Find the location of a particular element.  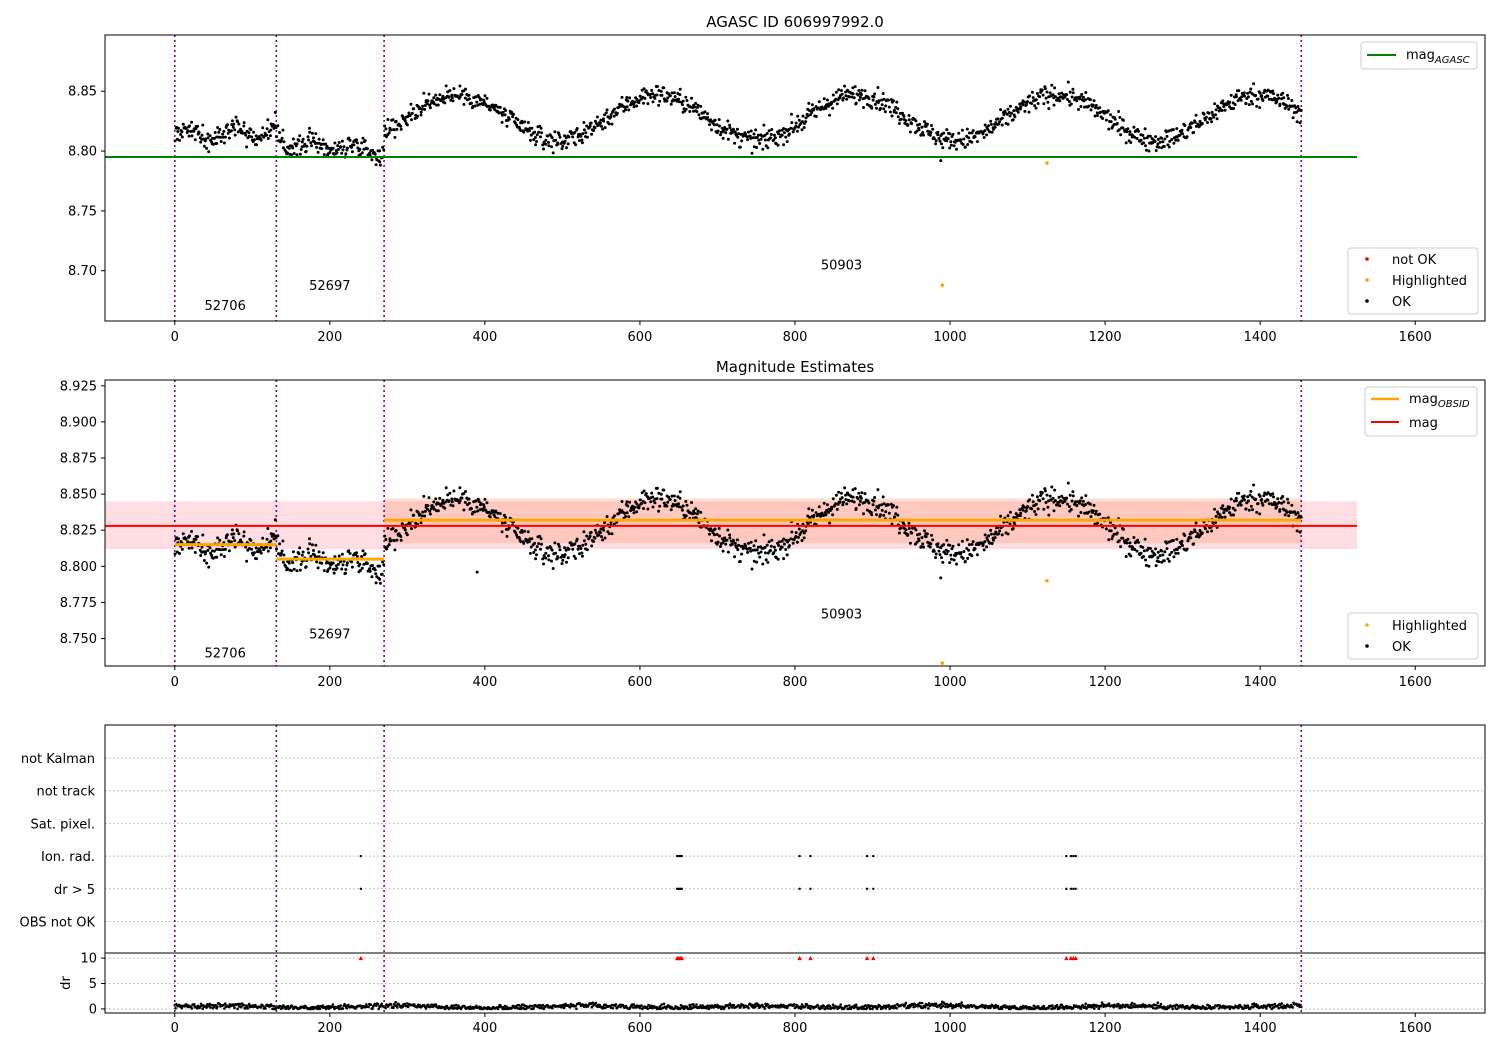

dr-flagged-marker is located at coordinates (1066, 958).